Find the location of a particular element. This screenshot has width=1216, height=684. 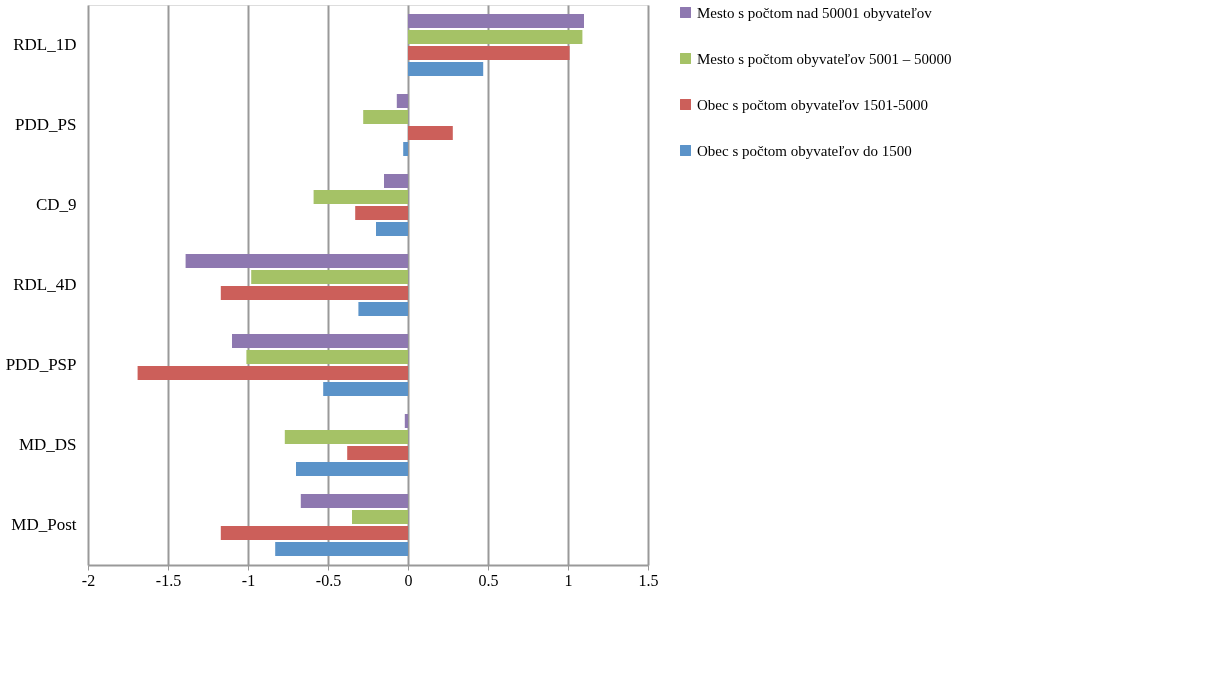

y-tick-label: RDL_4D is located at coordinates (45, 284).